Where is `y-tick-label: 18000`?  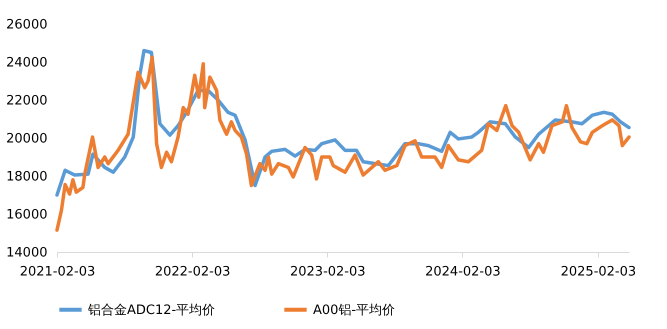 y-tick-label: 18000 is located at coordinates (27, 177).